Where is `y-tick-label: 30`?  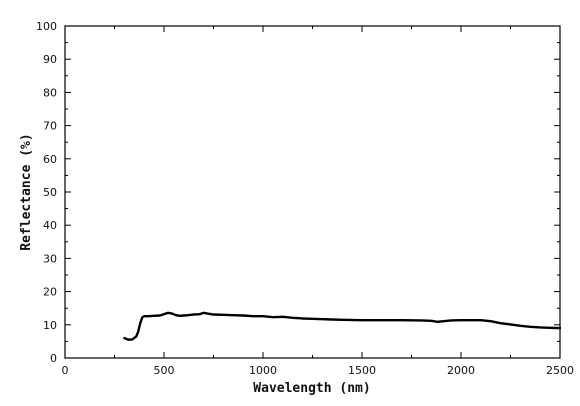
y-tick-label: 30 is located at coordinates (50, 258).